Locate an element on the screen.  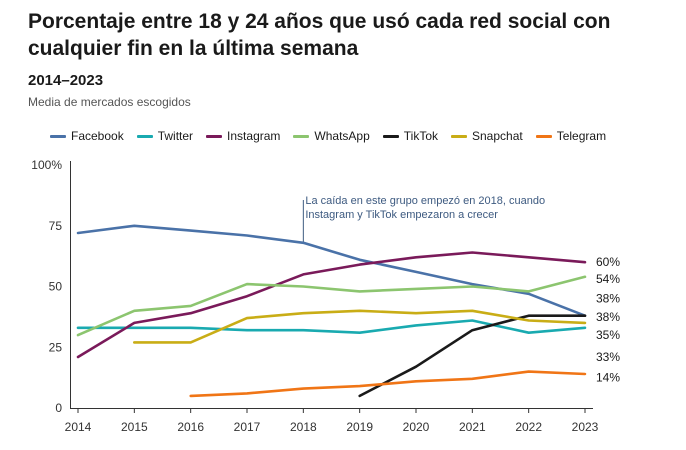
legend-label: TikTok is located at coordinates (420, 136).